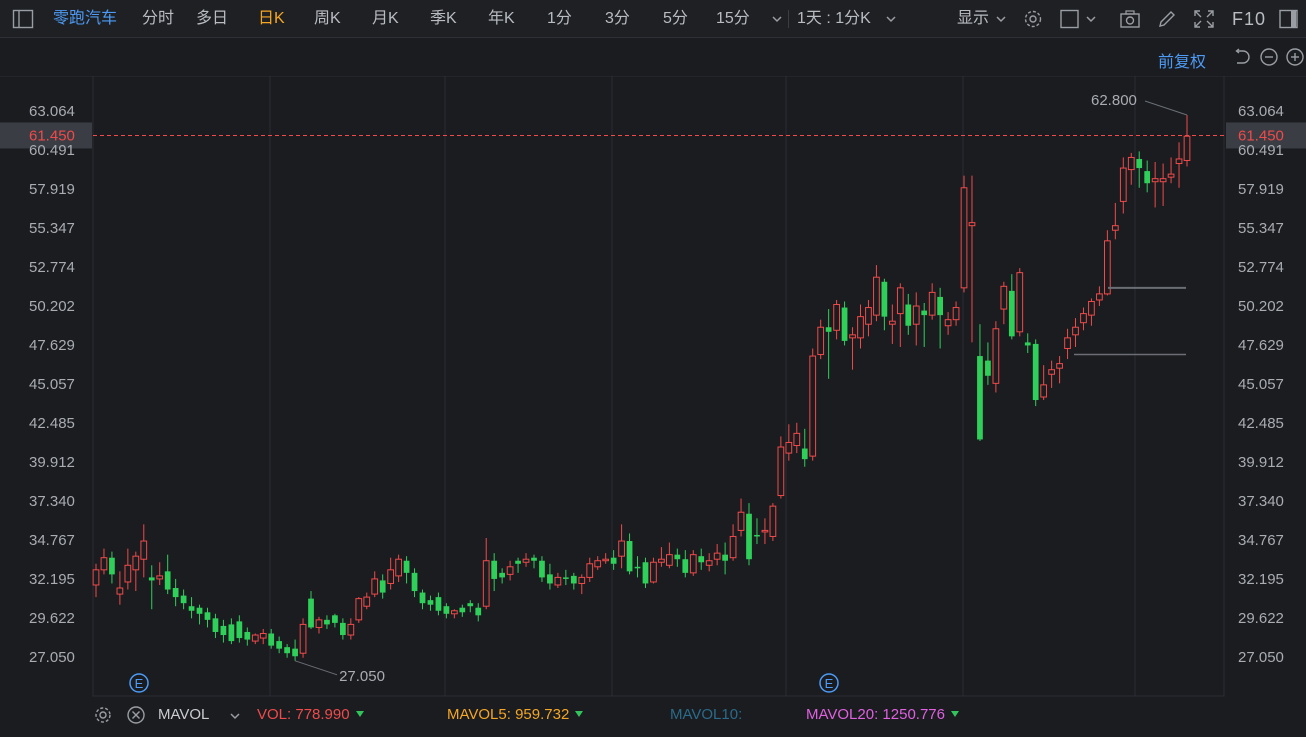 This screenshot has height=737, width=1306. Describe the element at coordinates (52, 423) in the screenshot. I see `left-tick-label-8: 42.485` at that location.